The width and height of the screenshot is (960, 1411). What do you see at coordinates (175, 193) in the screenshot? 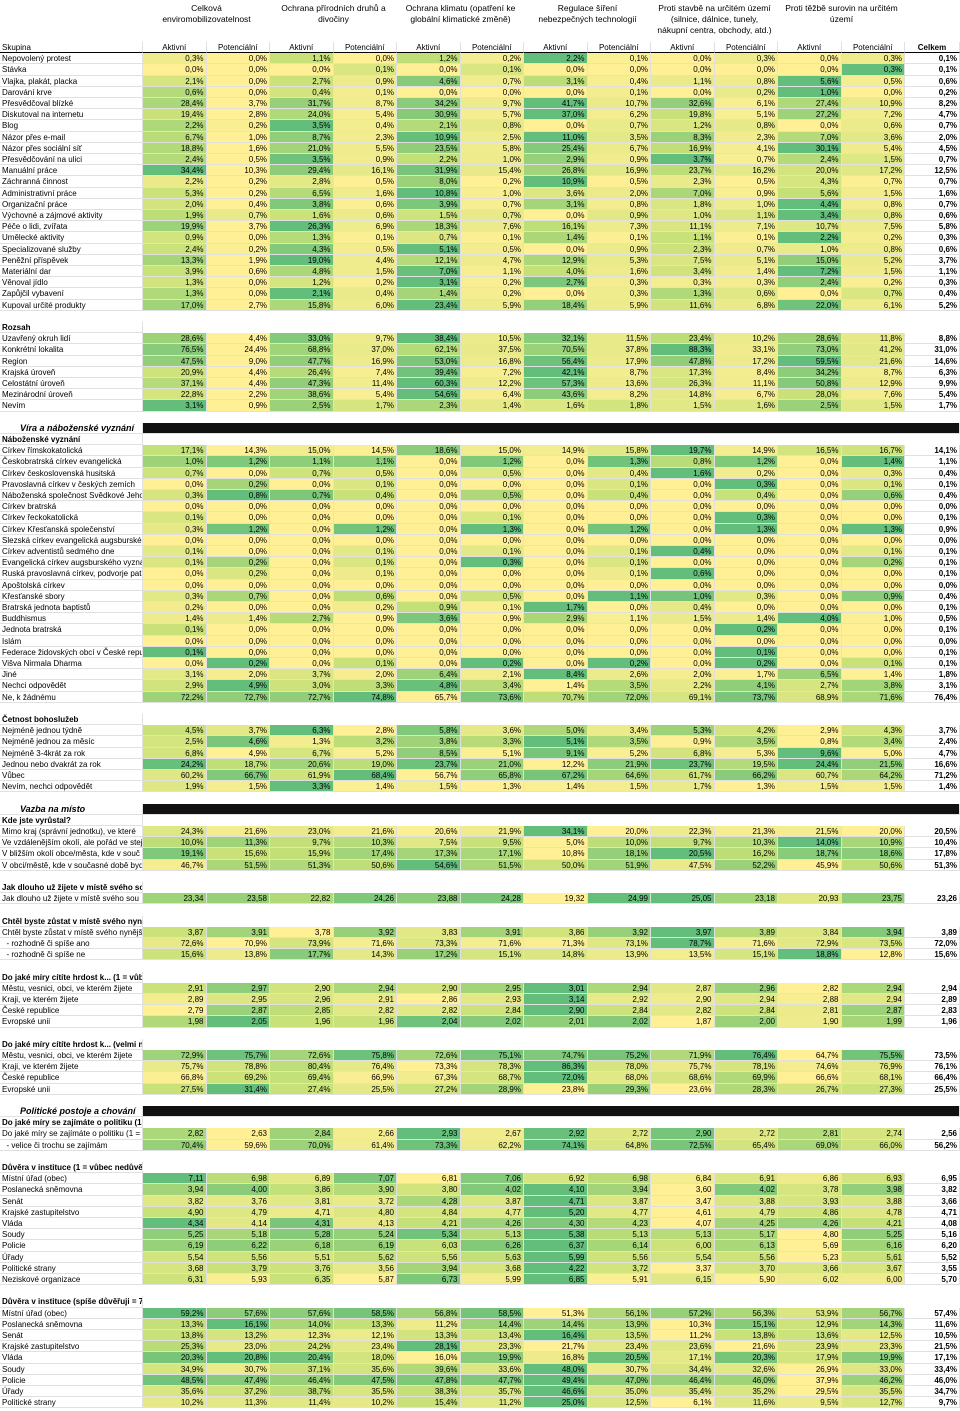
I see `cell-value: 5,3%` at bounding box center [175, 193].